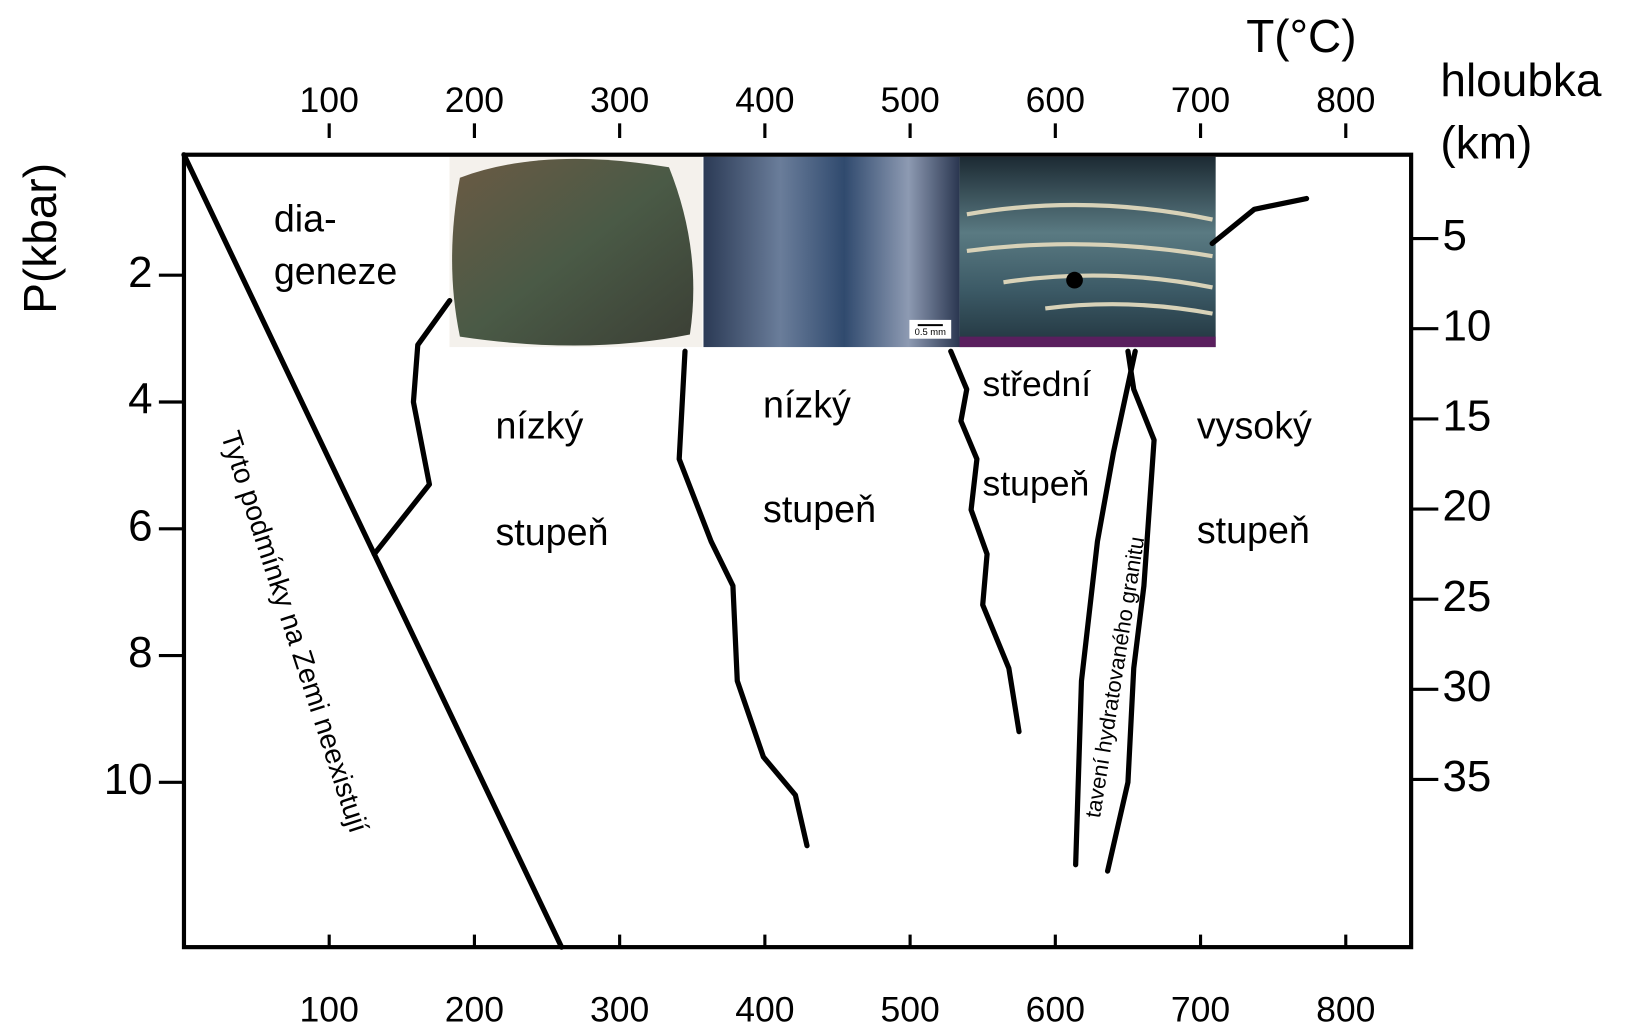  What do you see at coordinates (1200, 1009) in the screenshot?
I see `x-tick-label: 700` at bounding box center [1200, 1009].